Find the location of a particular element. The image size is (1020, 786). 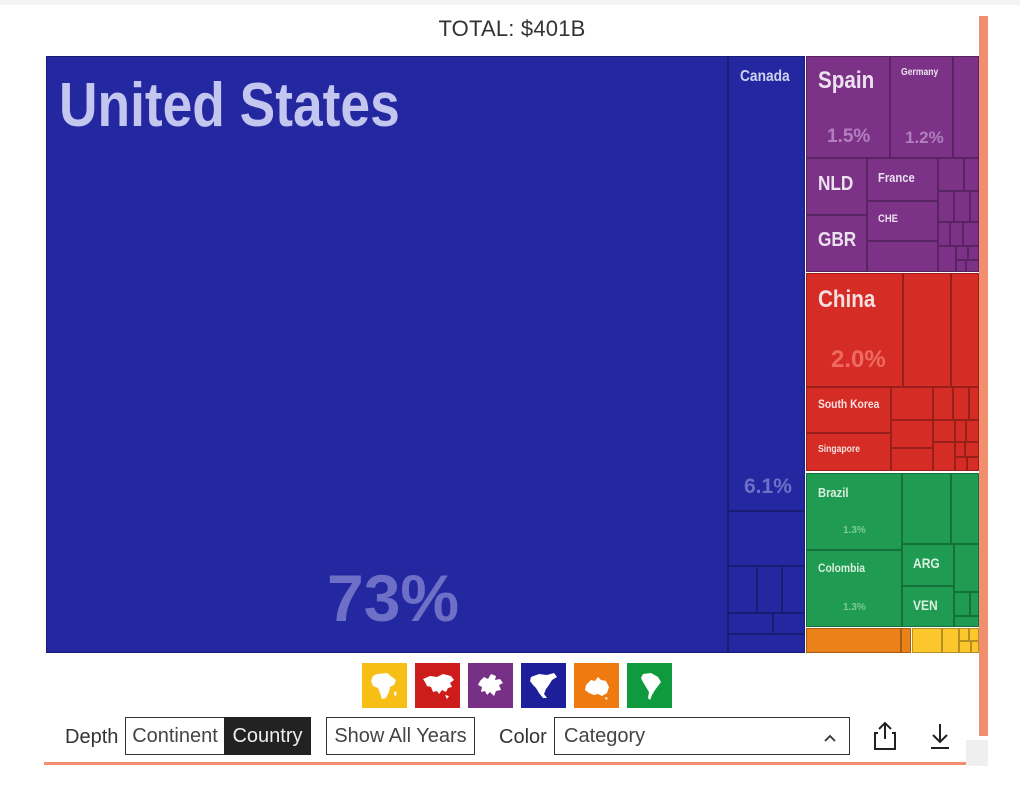

depth-country-button: Country is located at coordinates (267, 736).